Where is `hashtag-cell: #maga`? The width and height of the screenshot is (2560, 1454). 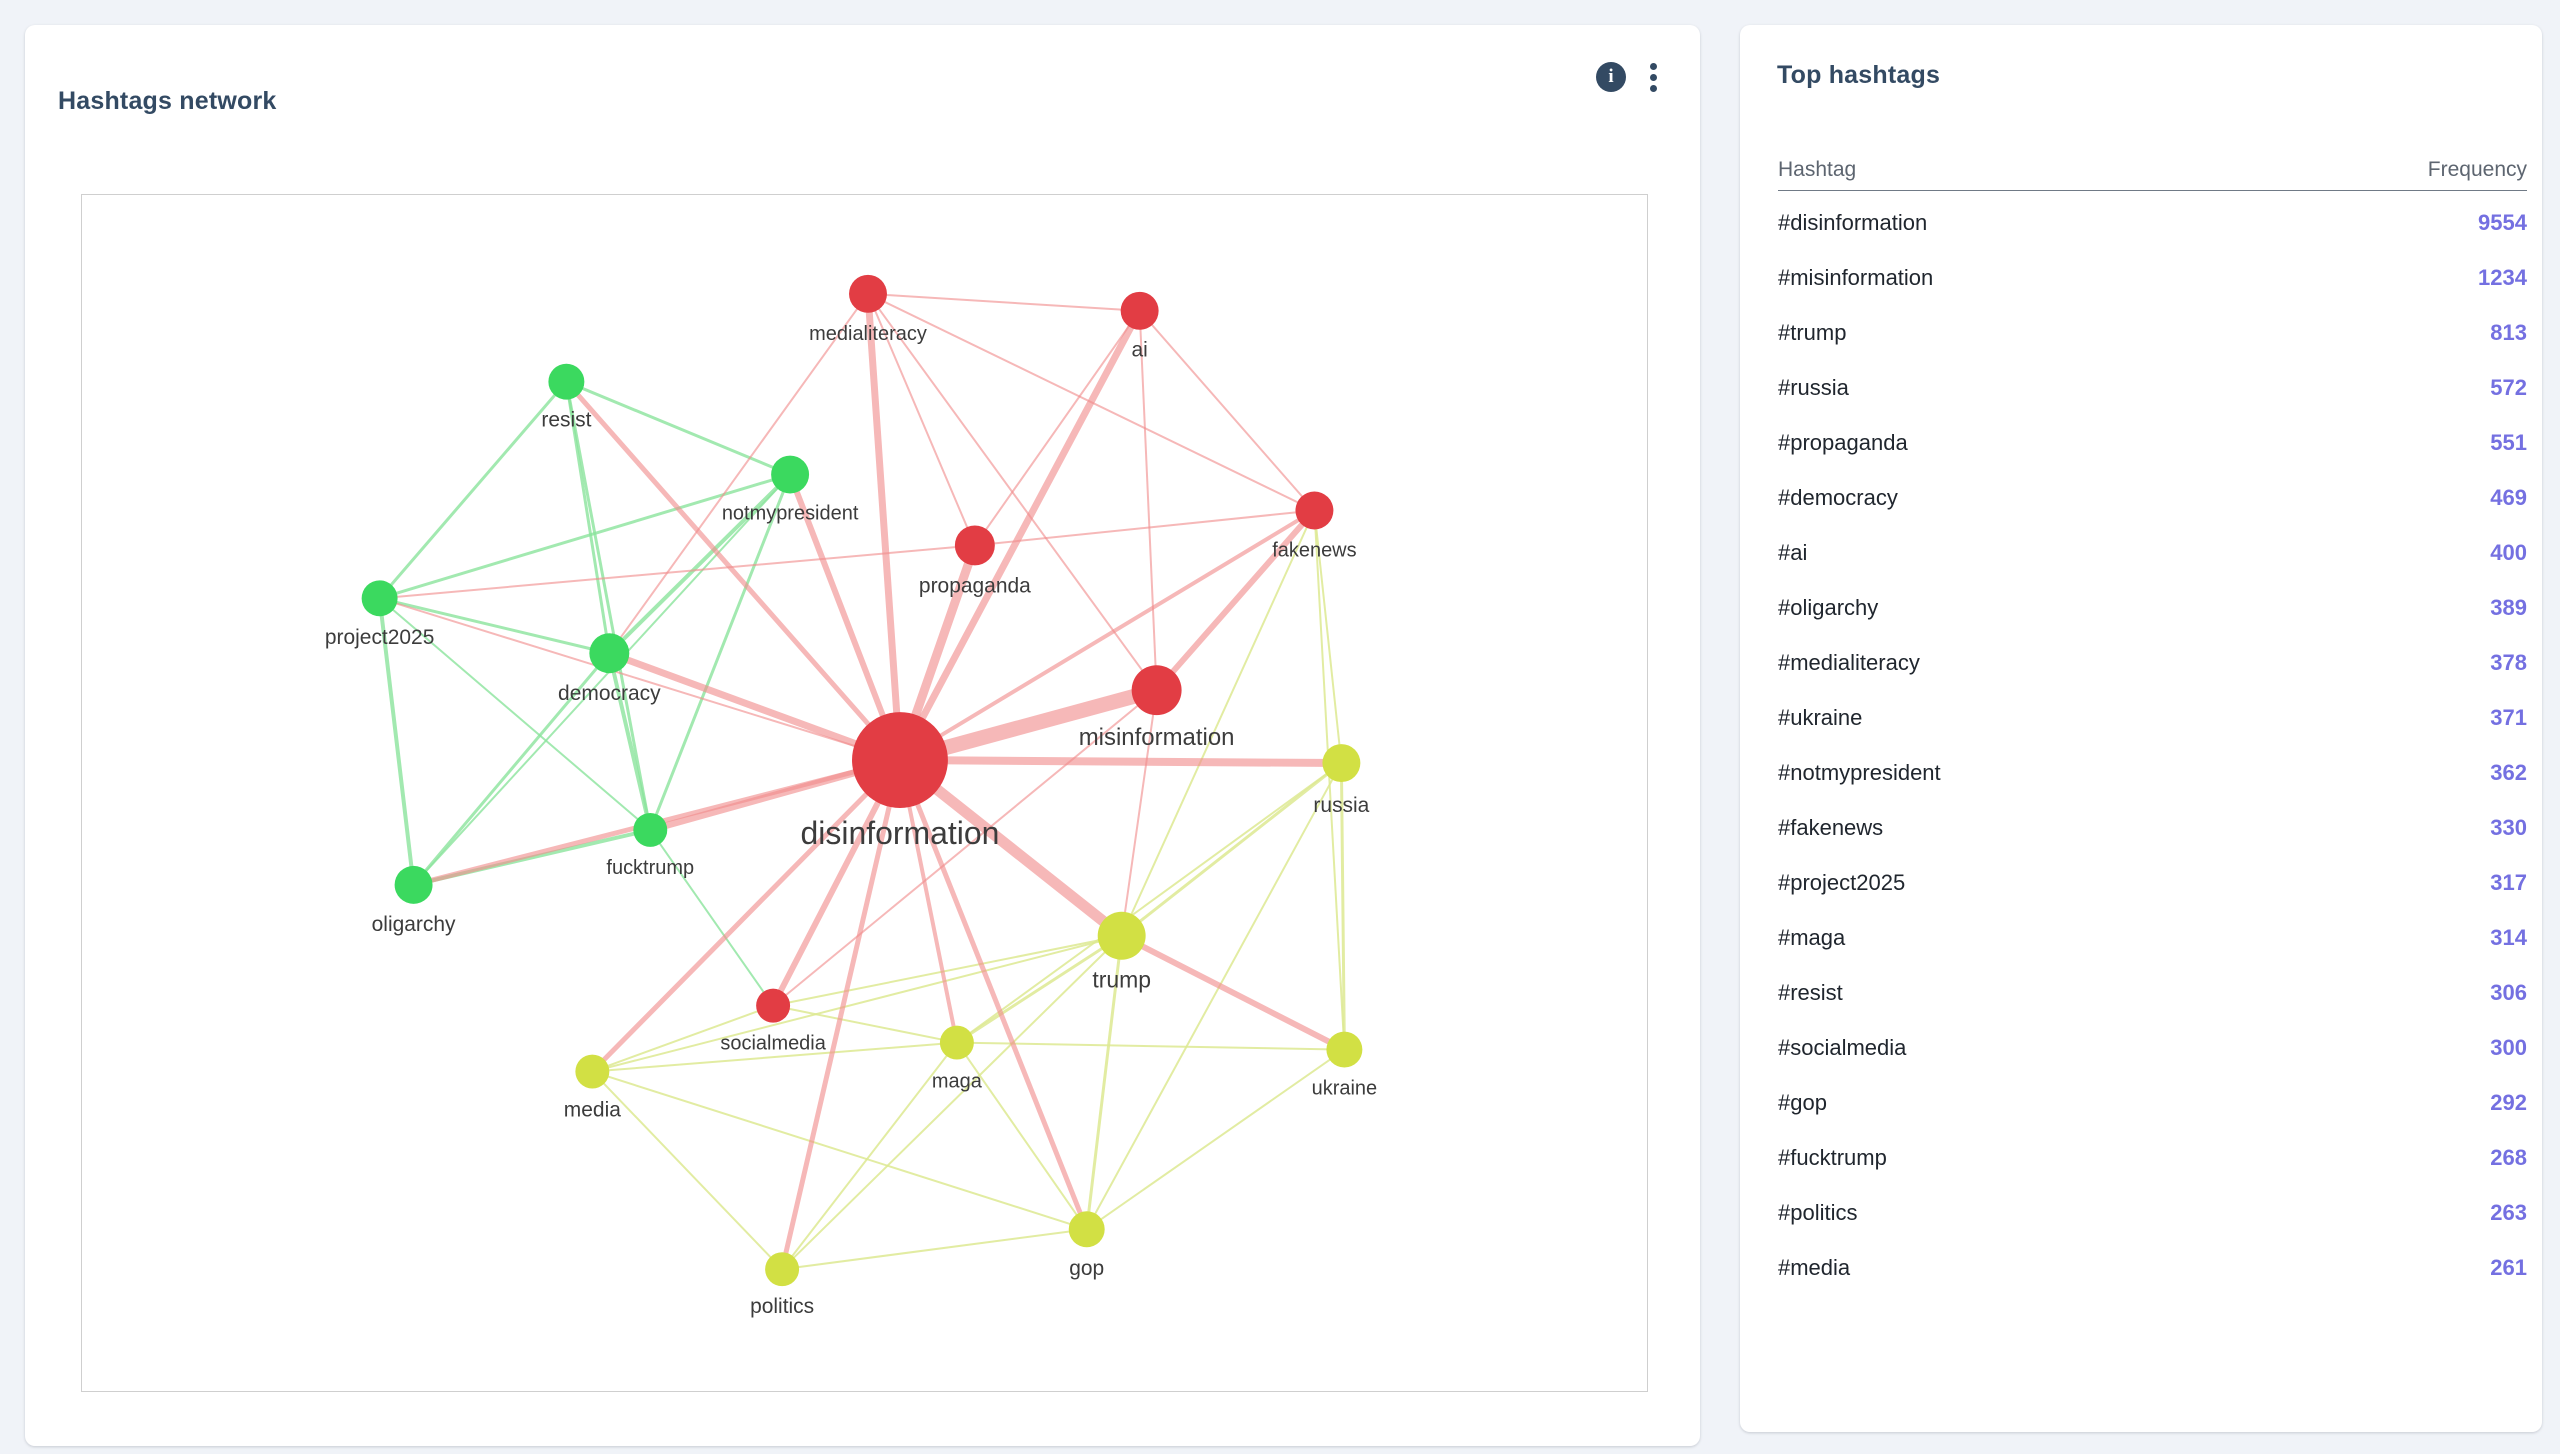
hashtag-cell: #maga is located at coordinates (1812, 937).